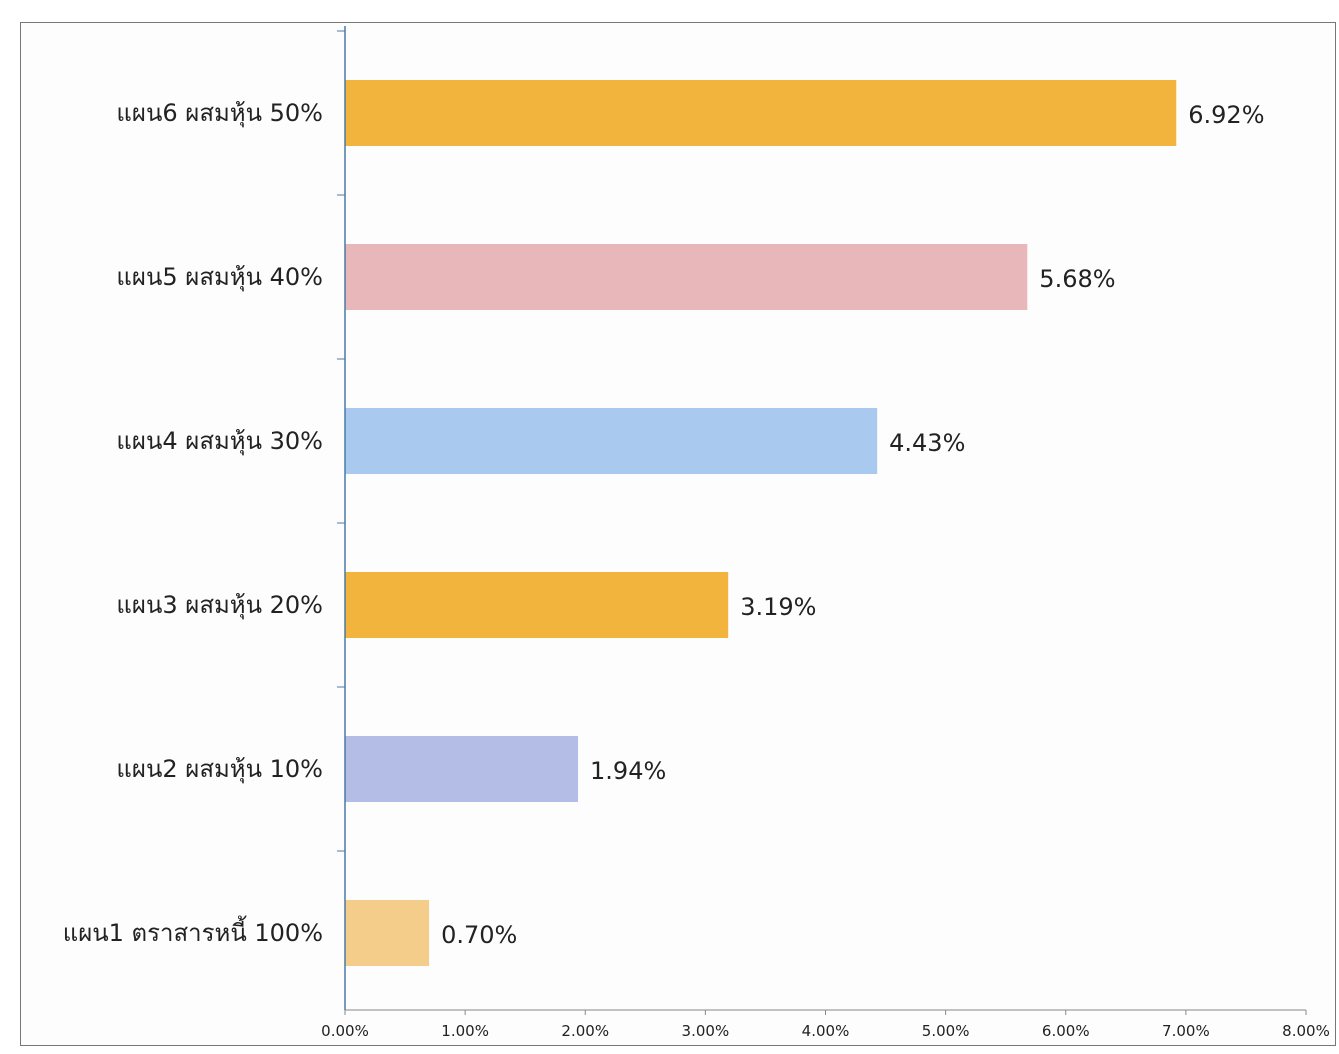 This screenshot has height=1054, width=1339. I want to click on value-label: 0.70%, so click(479, 935).